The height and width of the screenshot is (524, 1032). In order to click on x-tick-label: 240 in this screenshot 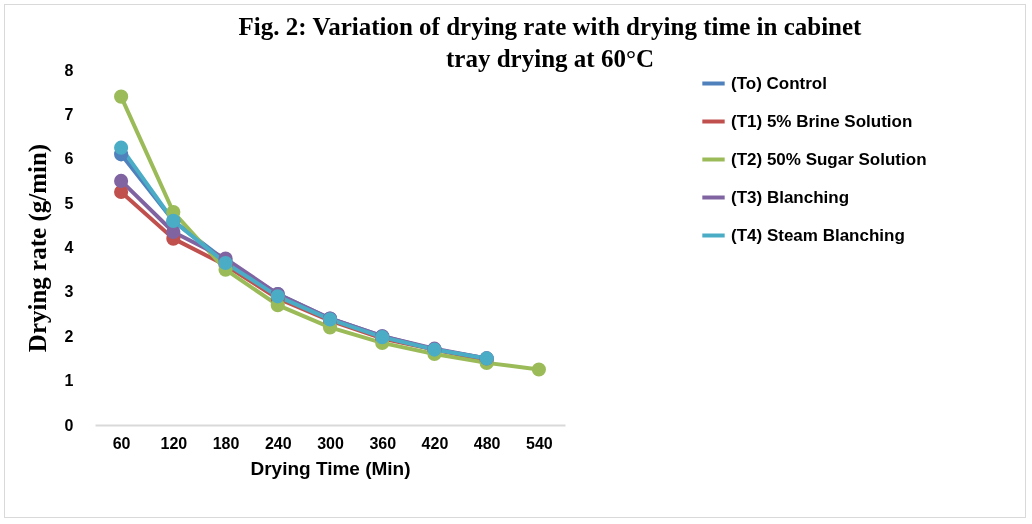, I will do `click(278, 443)`.